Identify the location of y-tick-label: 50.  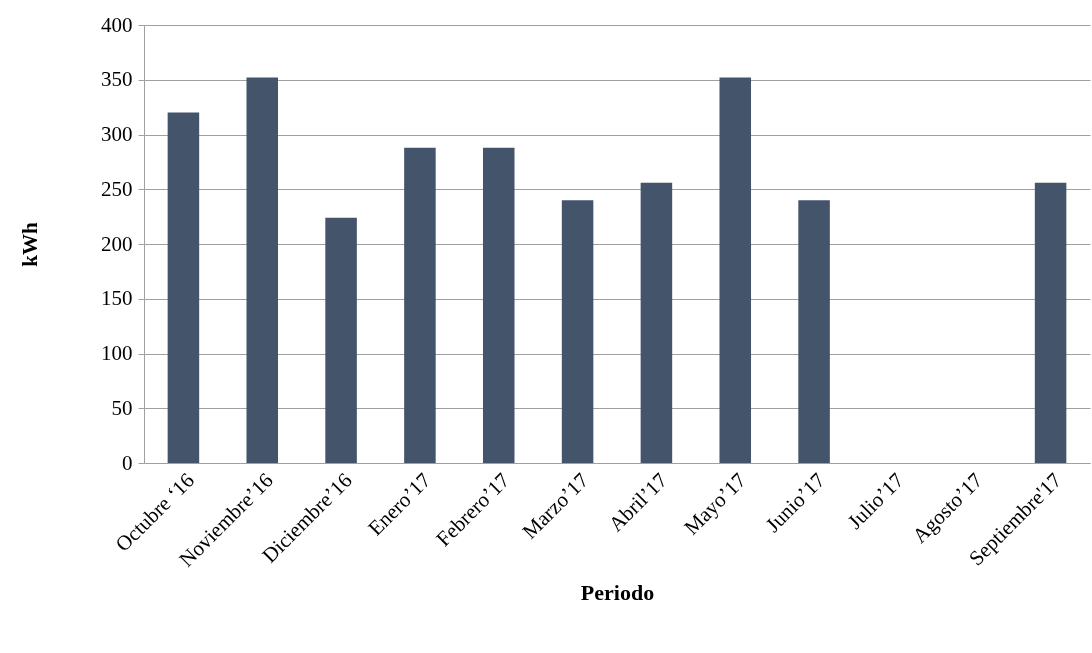
(122, 407).